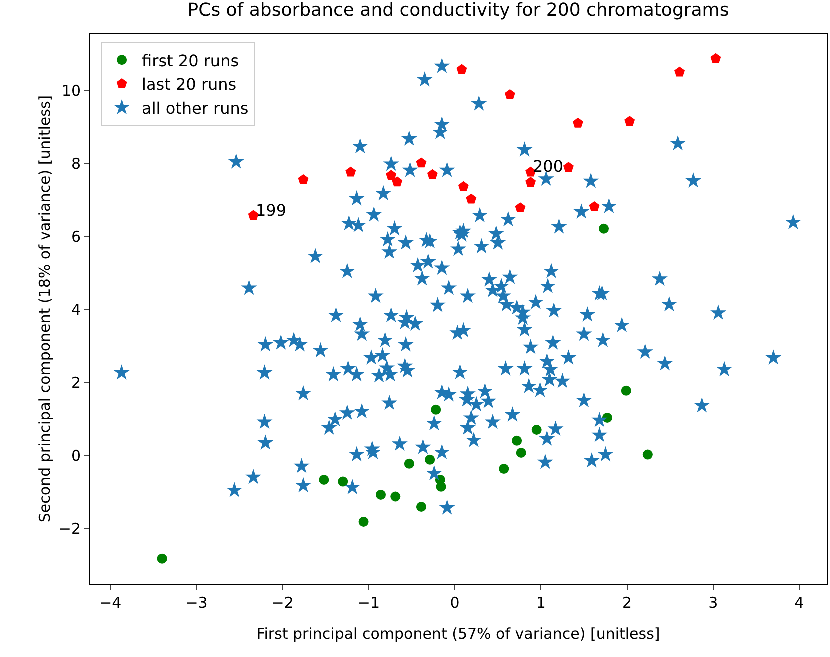 The image size is (830, 657). Describe the element at coordinates (76, 164) in the screenshot. I see `y-tick-label: 8` at that location.